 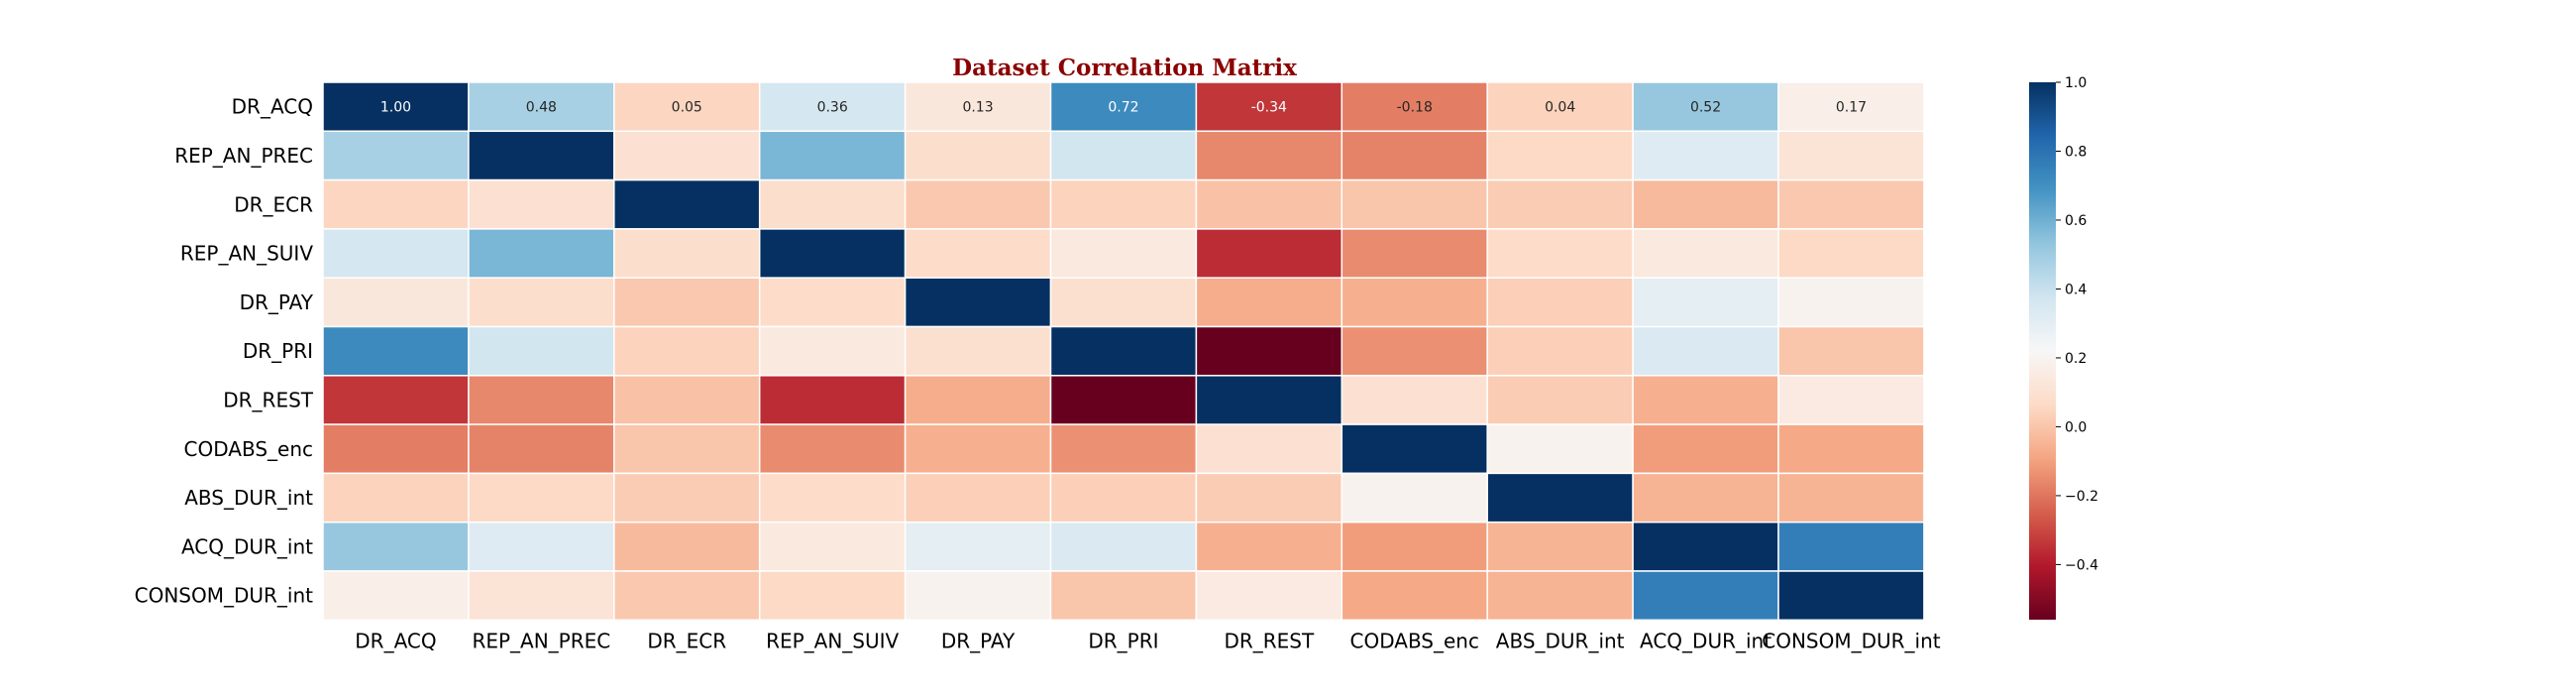 What do you see at coordinates (1123, 640) in the screenshot?
I see `column-label: DR_PRI` at bounding box center [1123, 640].